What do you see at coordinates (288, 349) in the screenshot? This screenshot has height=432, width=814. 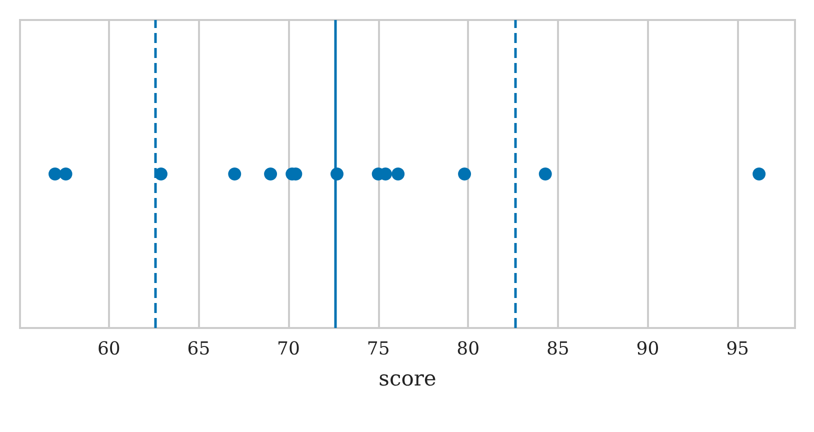 I see `x-tick-label: 70` at bounding box center [288, 349].